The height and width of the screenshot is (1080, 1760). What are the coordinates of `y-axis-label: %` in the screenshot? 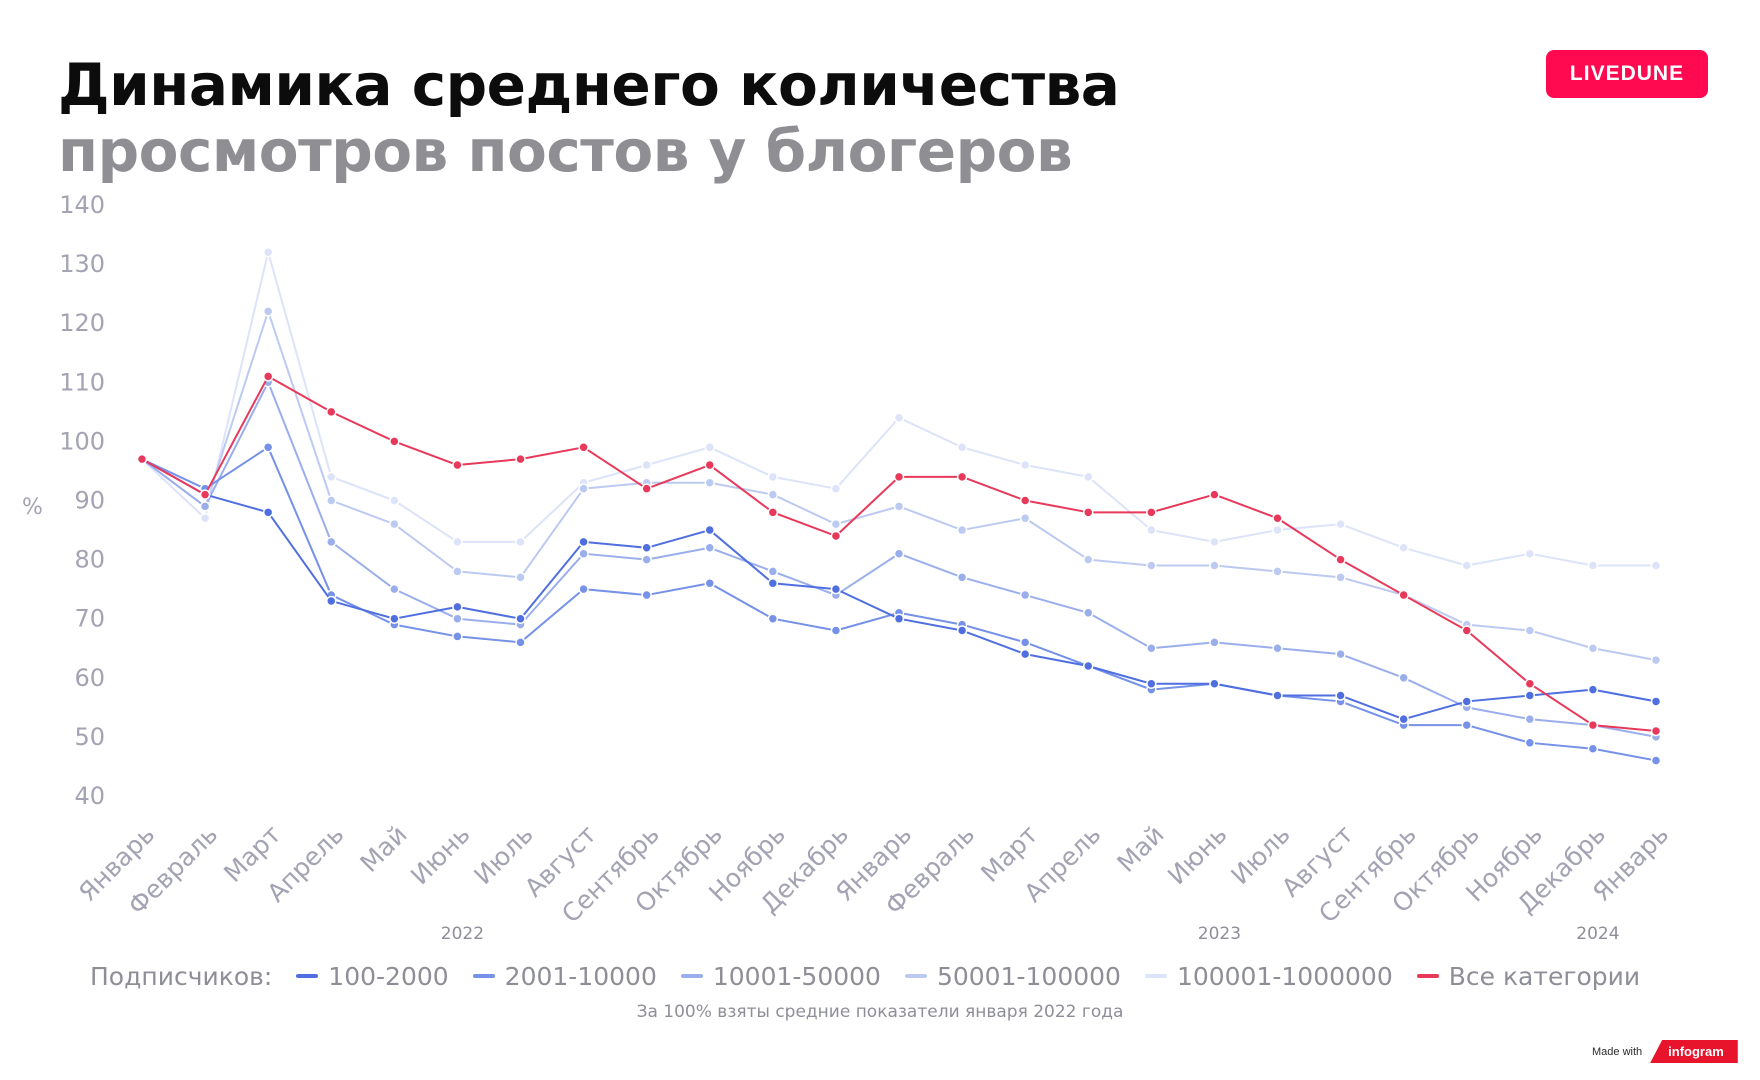 It's located at (32, 507).